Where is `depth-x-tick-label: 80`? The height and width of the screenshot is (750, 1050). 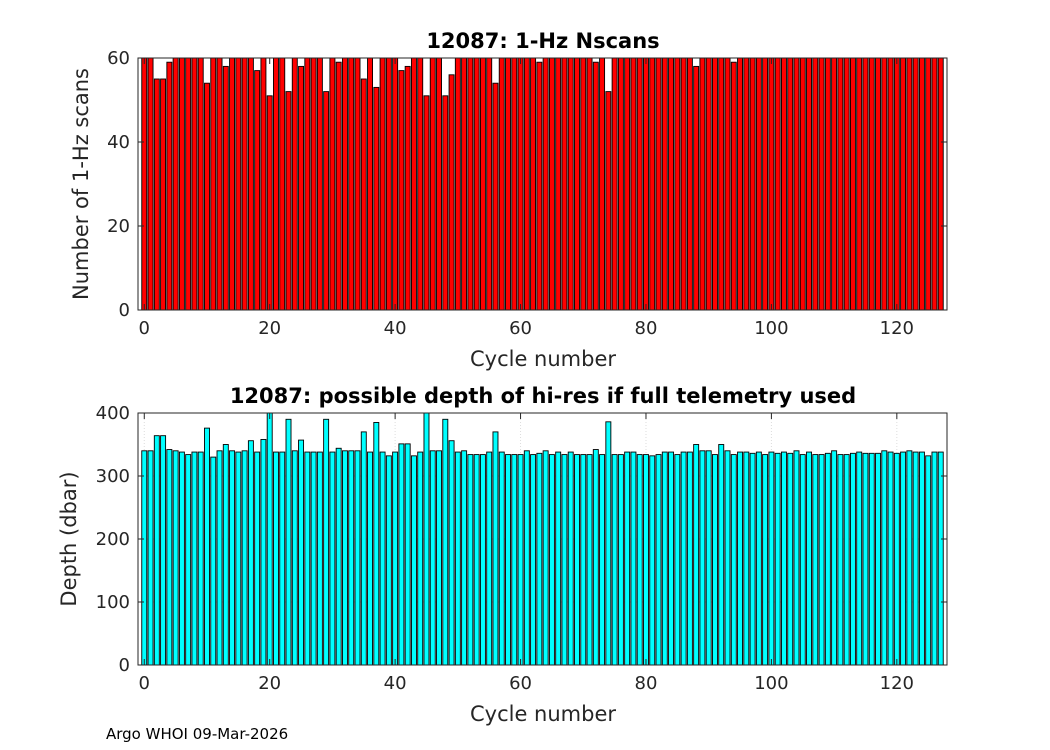
depth-x-tick-label: 80 is located at coordinates (646, 683).